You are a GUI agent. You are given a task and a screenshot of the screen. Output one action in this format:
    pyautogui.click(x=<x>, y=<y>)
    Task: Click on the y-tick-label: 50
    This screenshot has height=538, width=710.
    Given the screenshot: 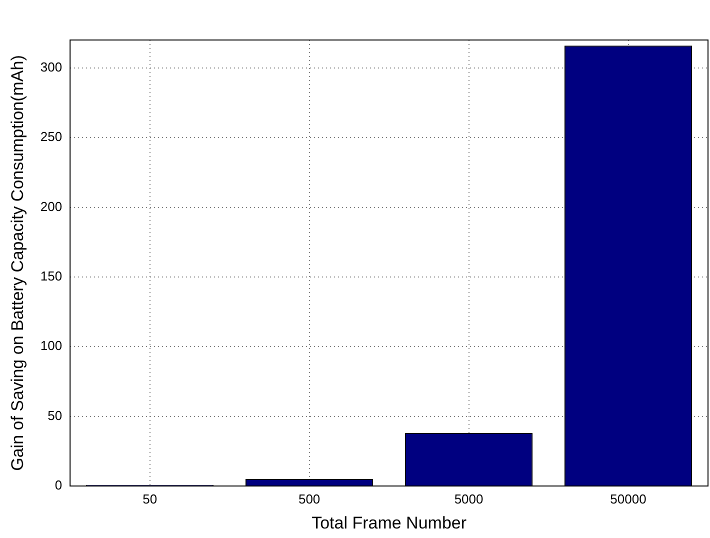 What is the action you would take?
    pyautogui.click(x=55, y=415)
    